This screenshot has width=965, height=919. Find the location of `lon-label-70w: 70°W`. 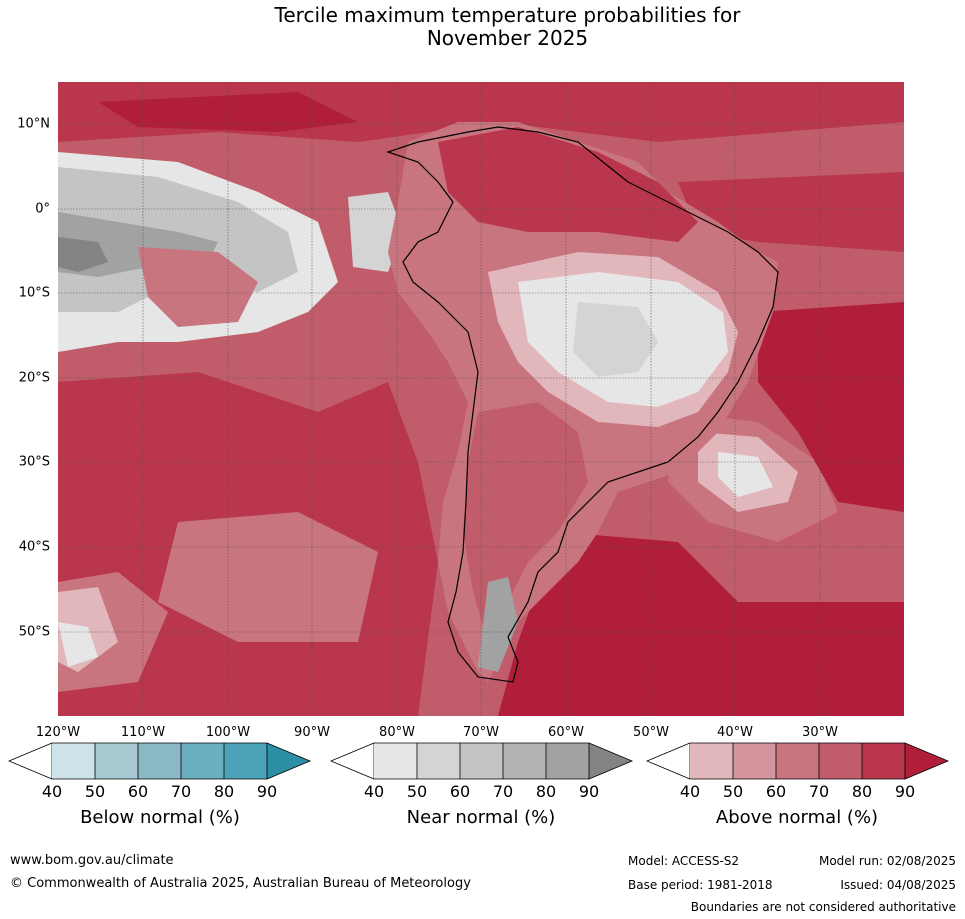

lon-label-70w: 70°W is located at coordinates (481, 732).